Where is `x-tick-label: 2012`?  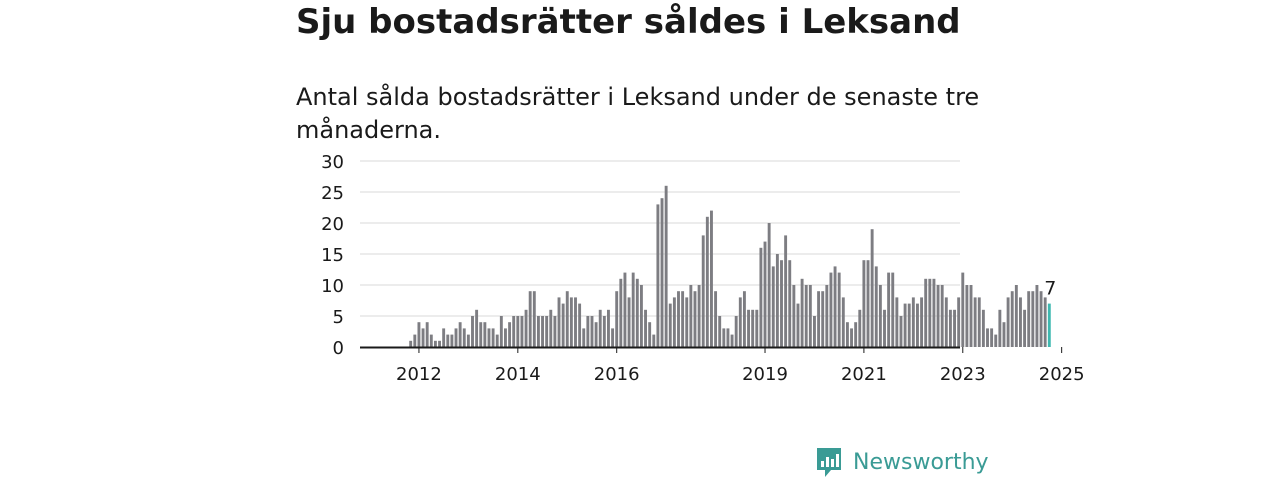 x-tick-label: 2012 is located at coordinates (419, 374).